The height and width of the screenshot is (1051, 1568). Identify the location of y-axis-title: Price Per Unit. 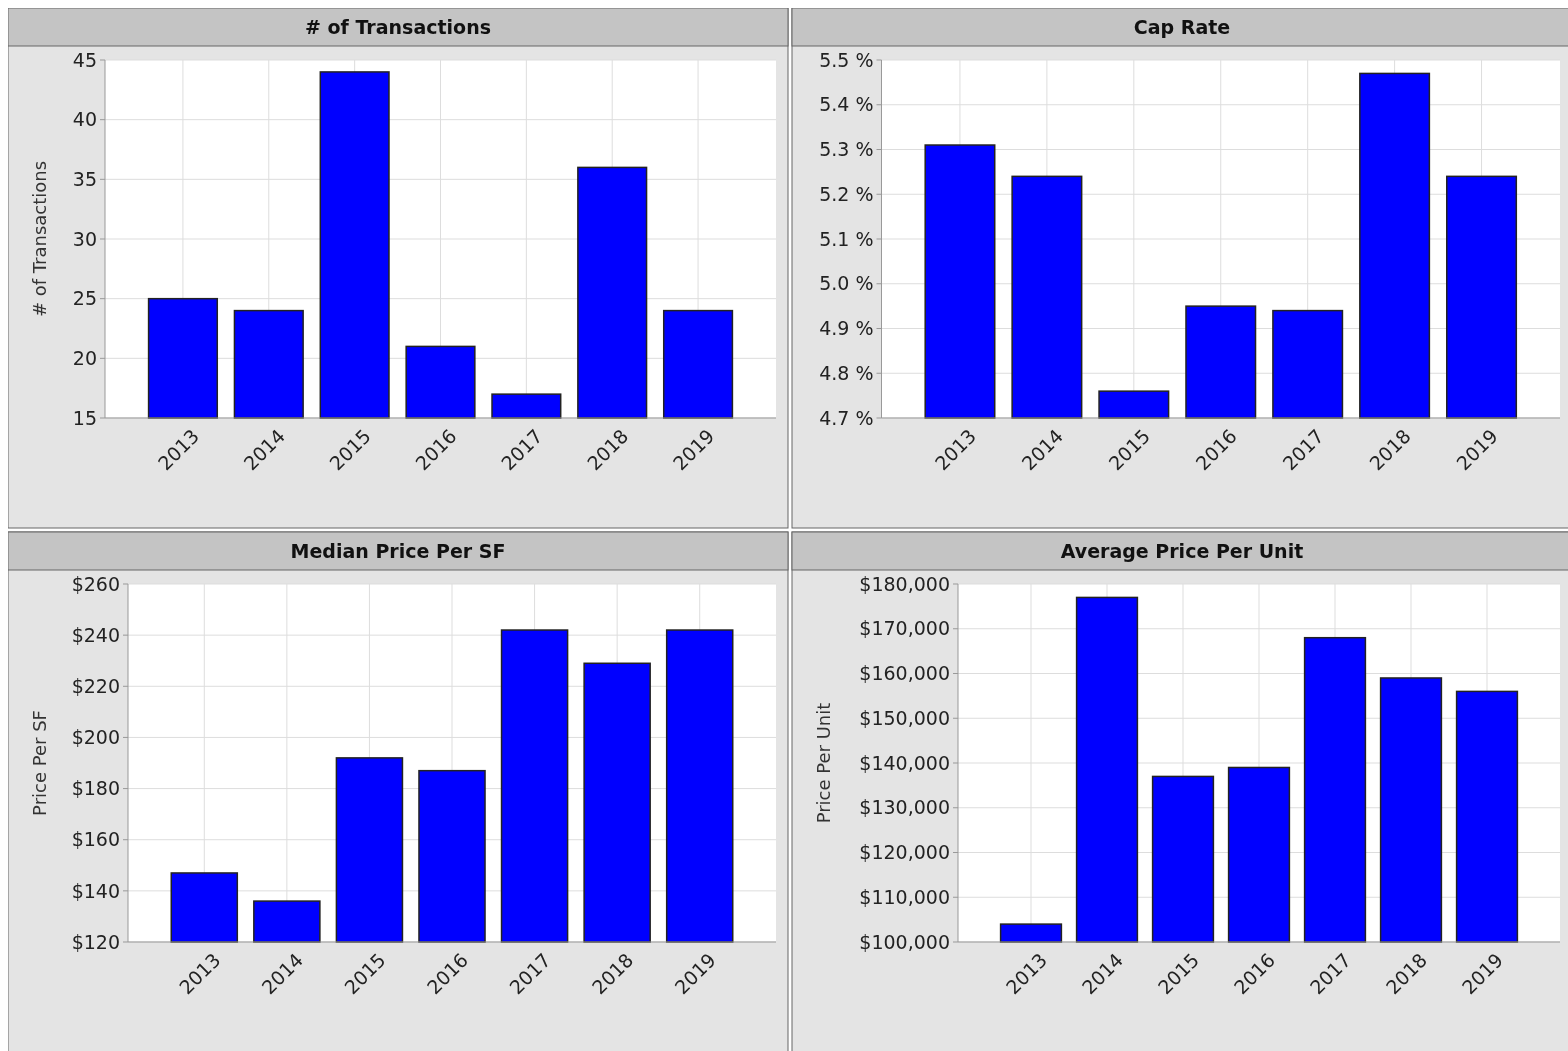
(823, 763).